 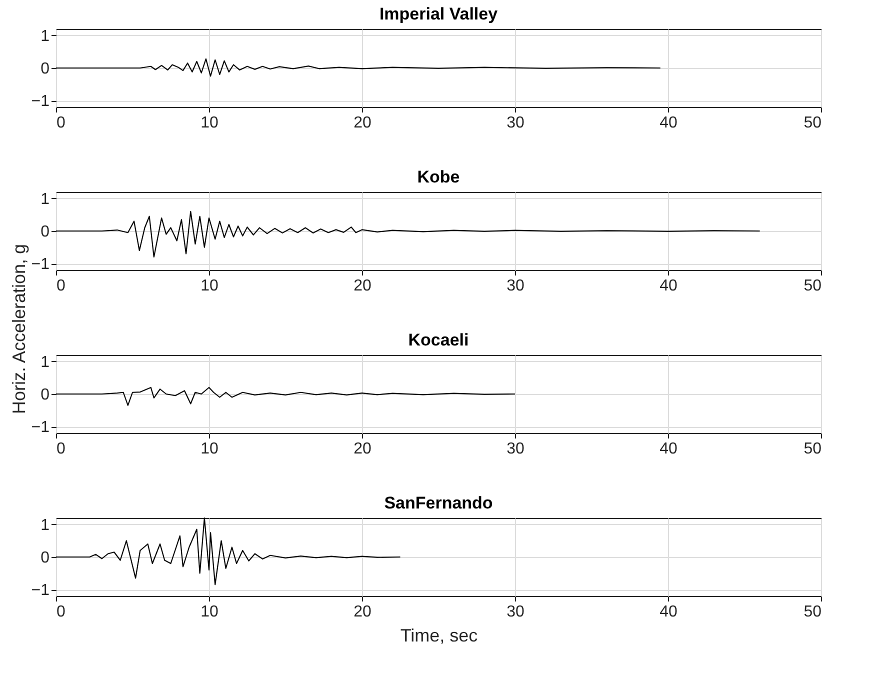 I want to click on chart-title: SanFernando, so click(x=438, y=503).